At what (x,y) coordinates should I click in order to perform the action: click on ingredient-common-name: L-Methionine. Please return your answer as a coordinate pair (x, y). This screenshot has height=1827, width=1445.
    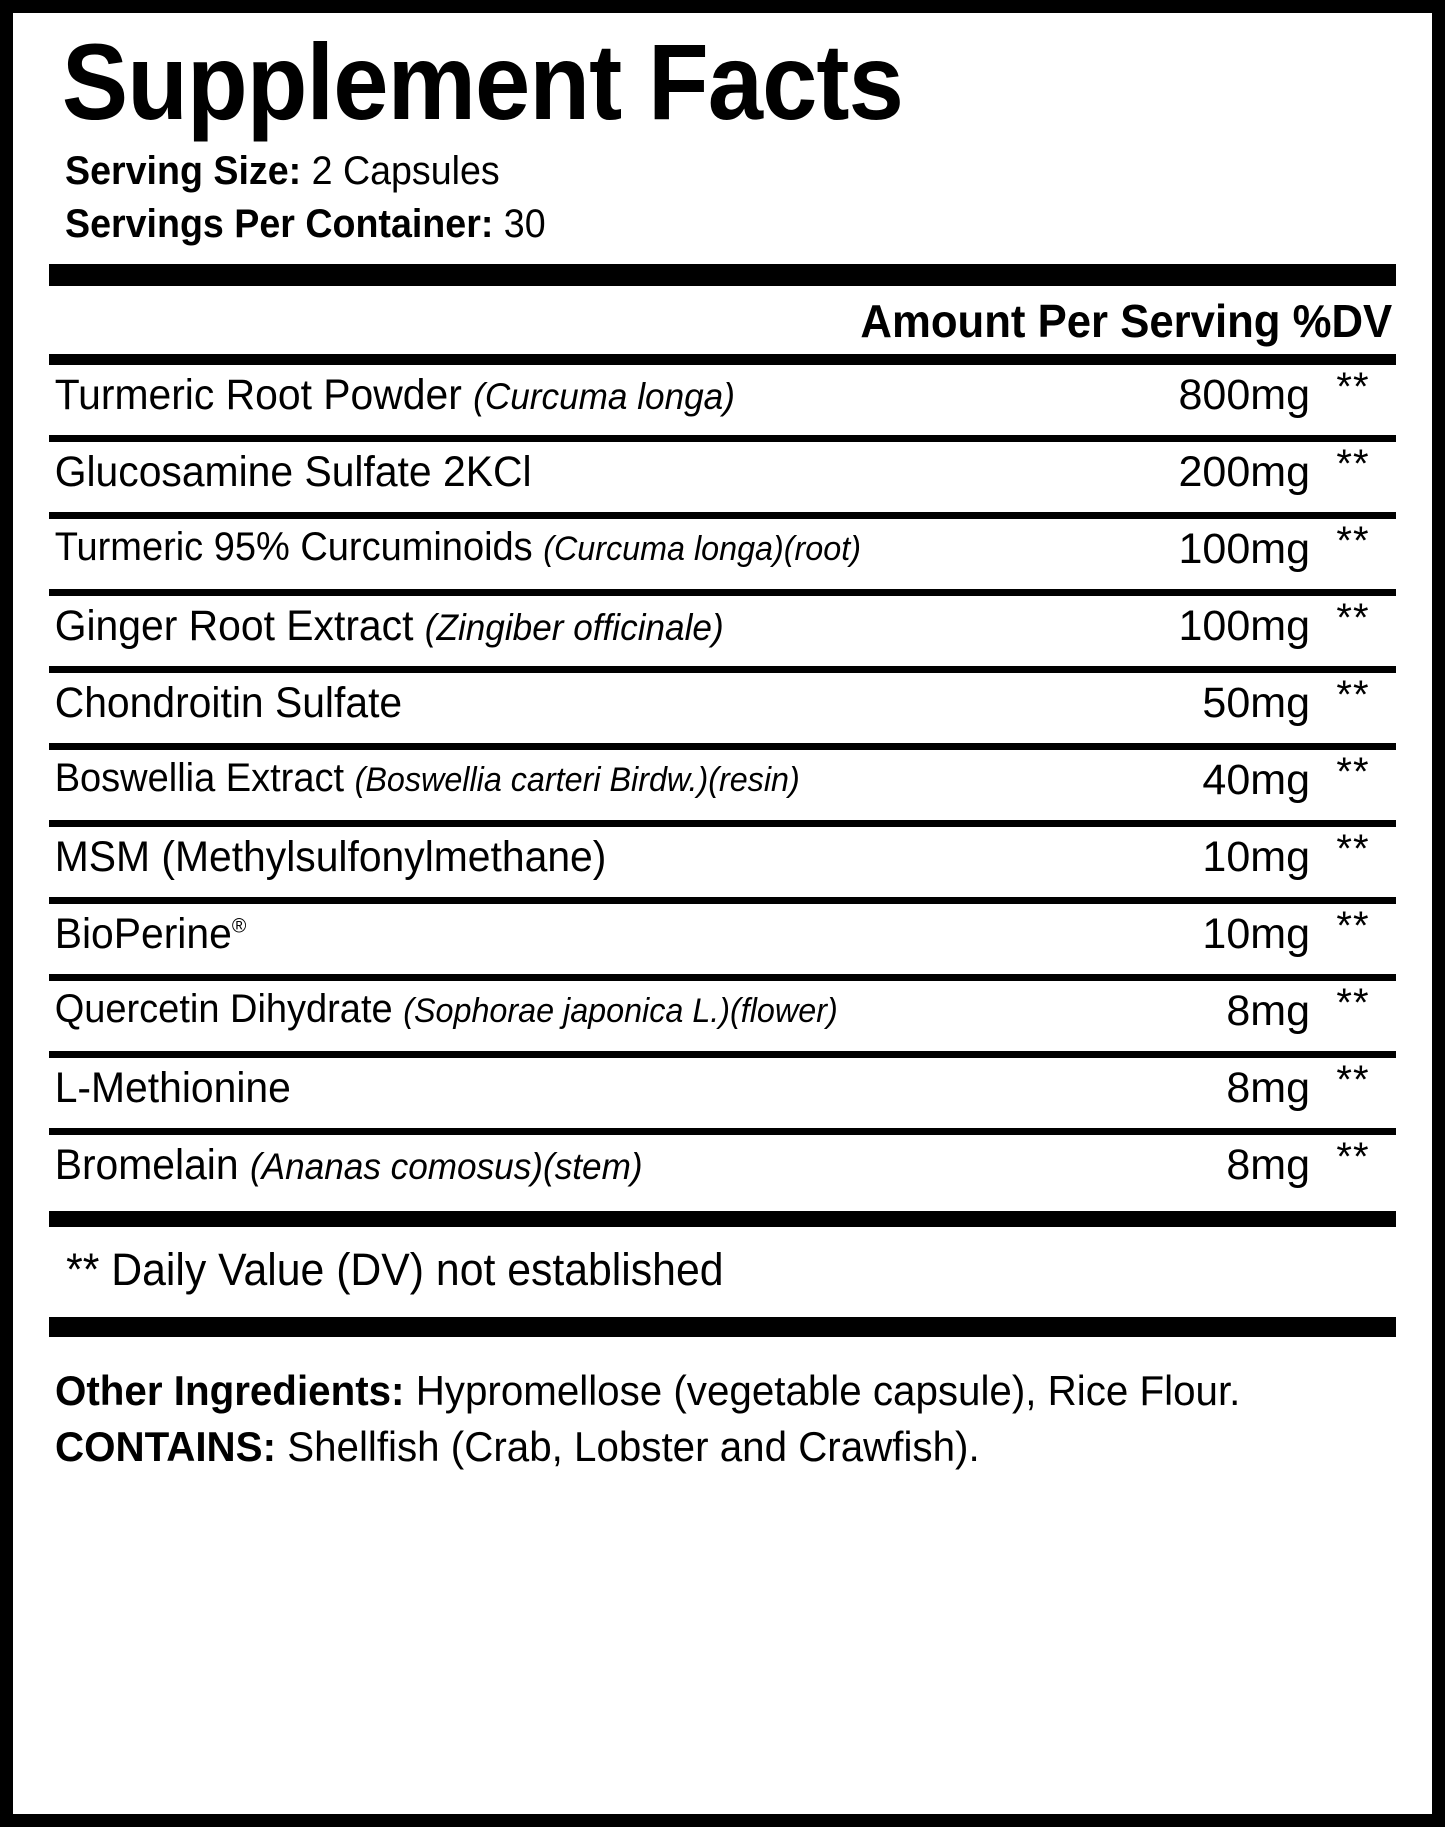
    Looking at the image, I should click on (172, 1088).